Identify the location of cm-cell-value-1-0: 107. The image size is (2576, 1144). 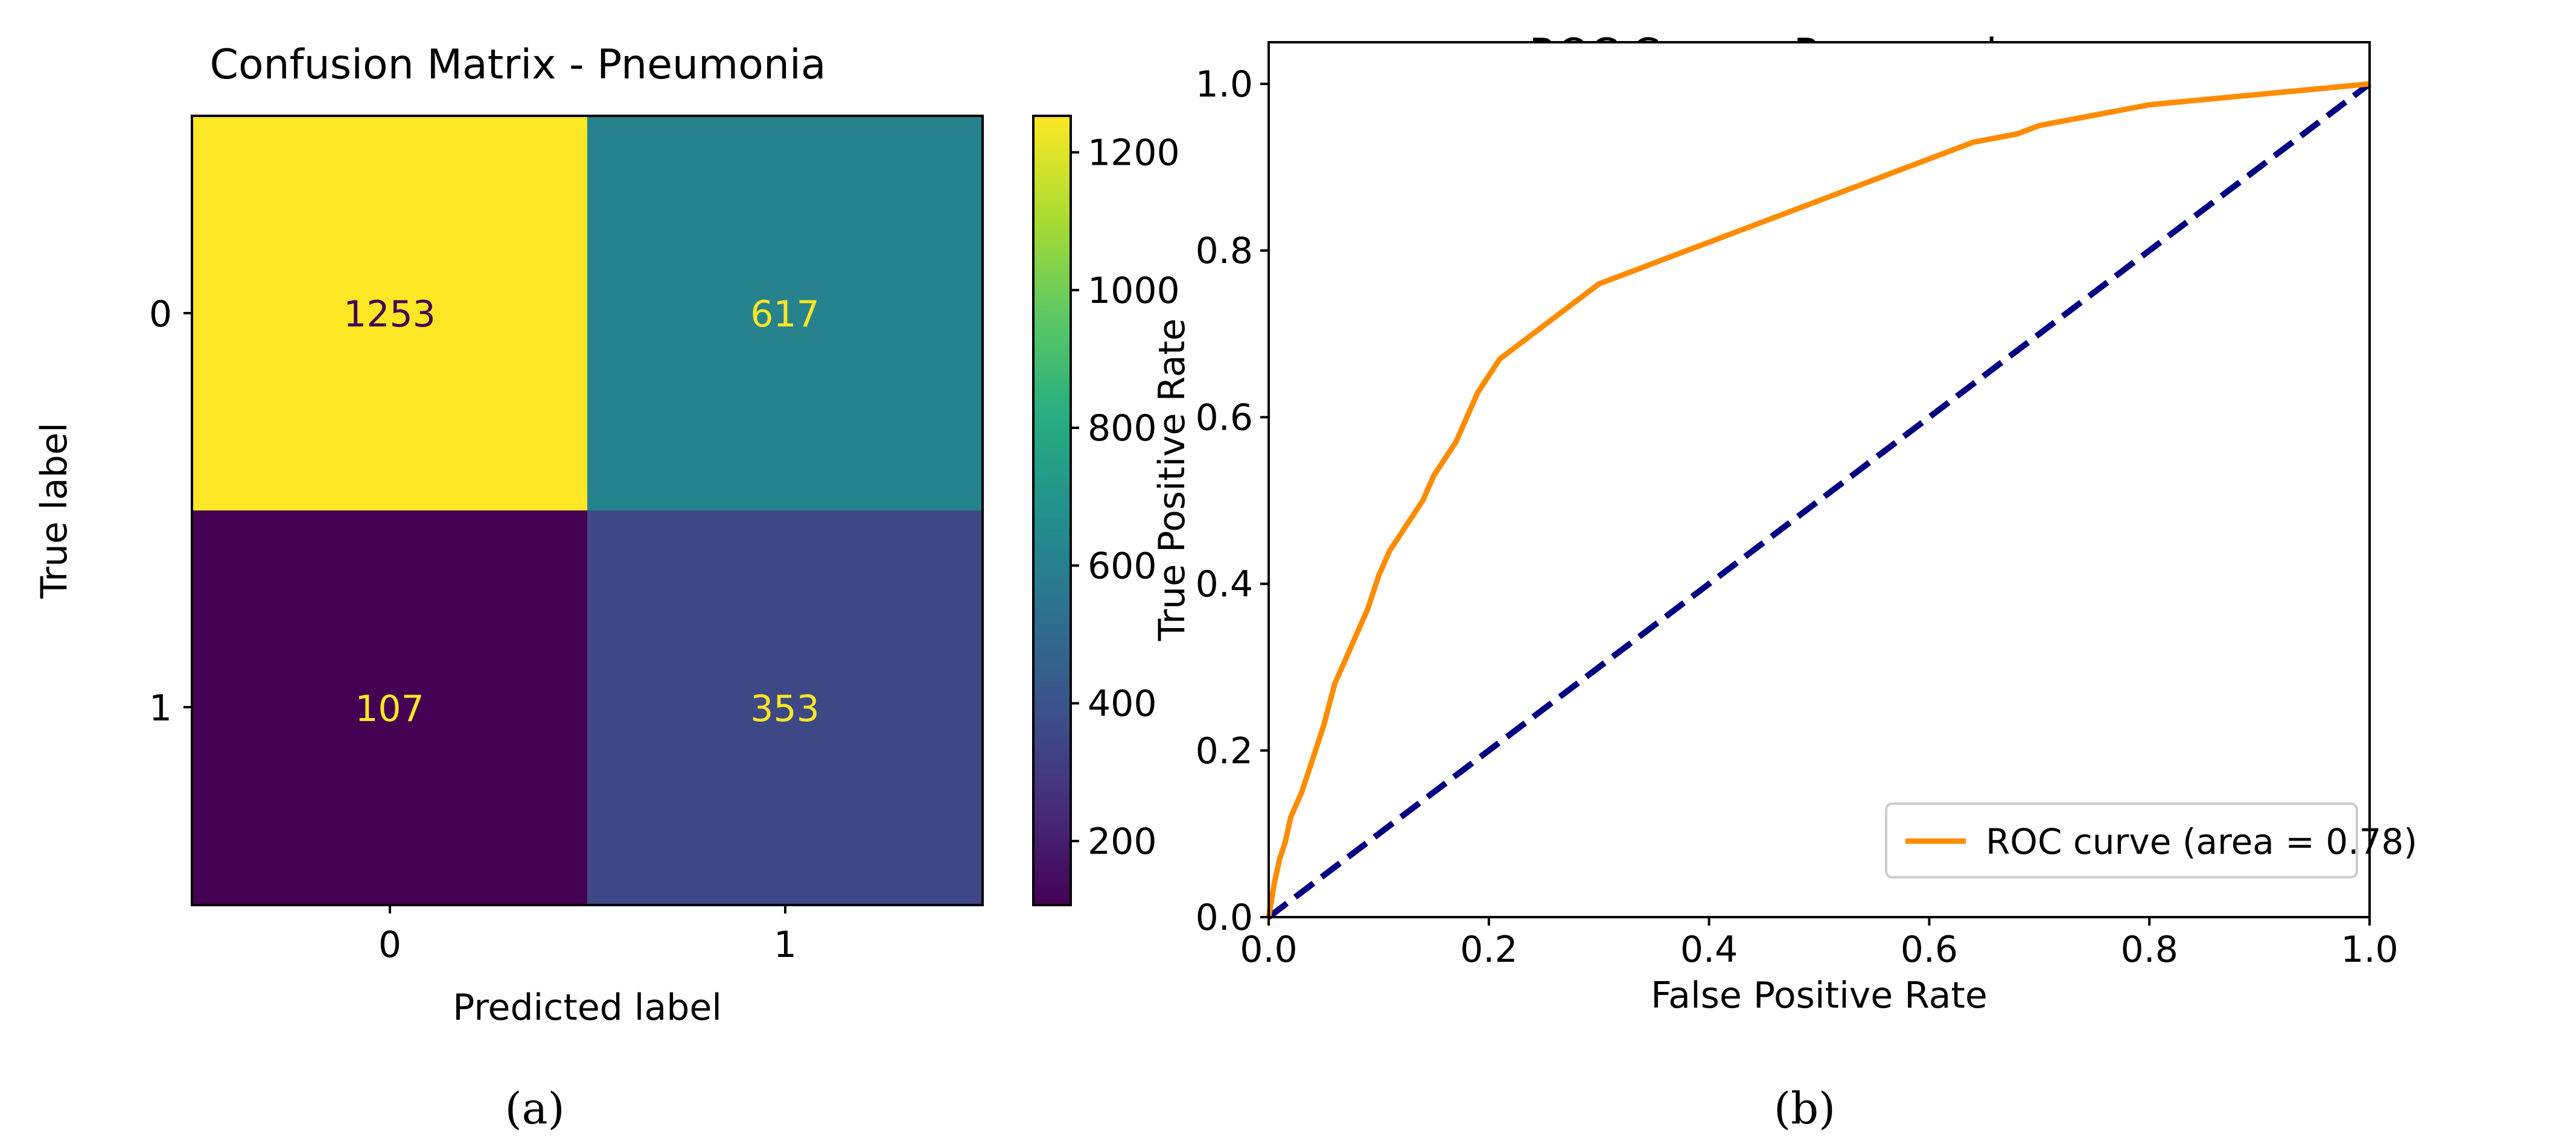
(389, 709).